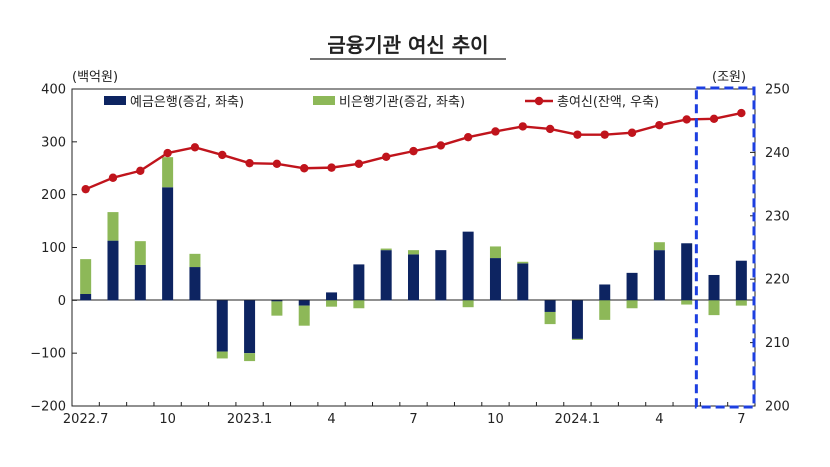 This screenshot has width=830, height=467. I want to click on y-right-axis: 250 240 230 220 210 200, so click(770, 249).